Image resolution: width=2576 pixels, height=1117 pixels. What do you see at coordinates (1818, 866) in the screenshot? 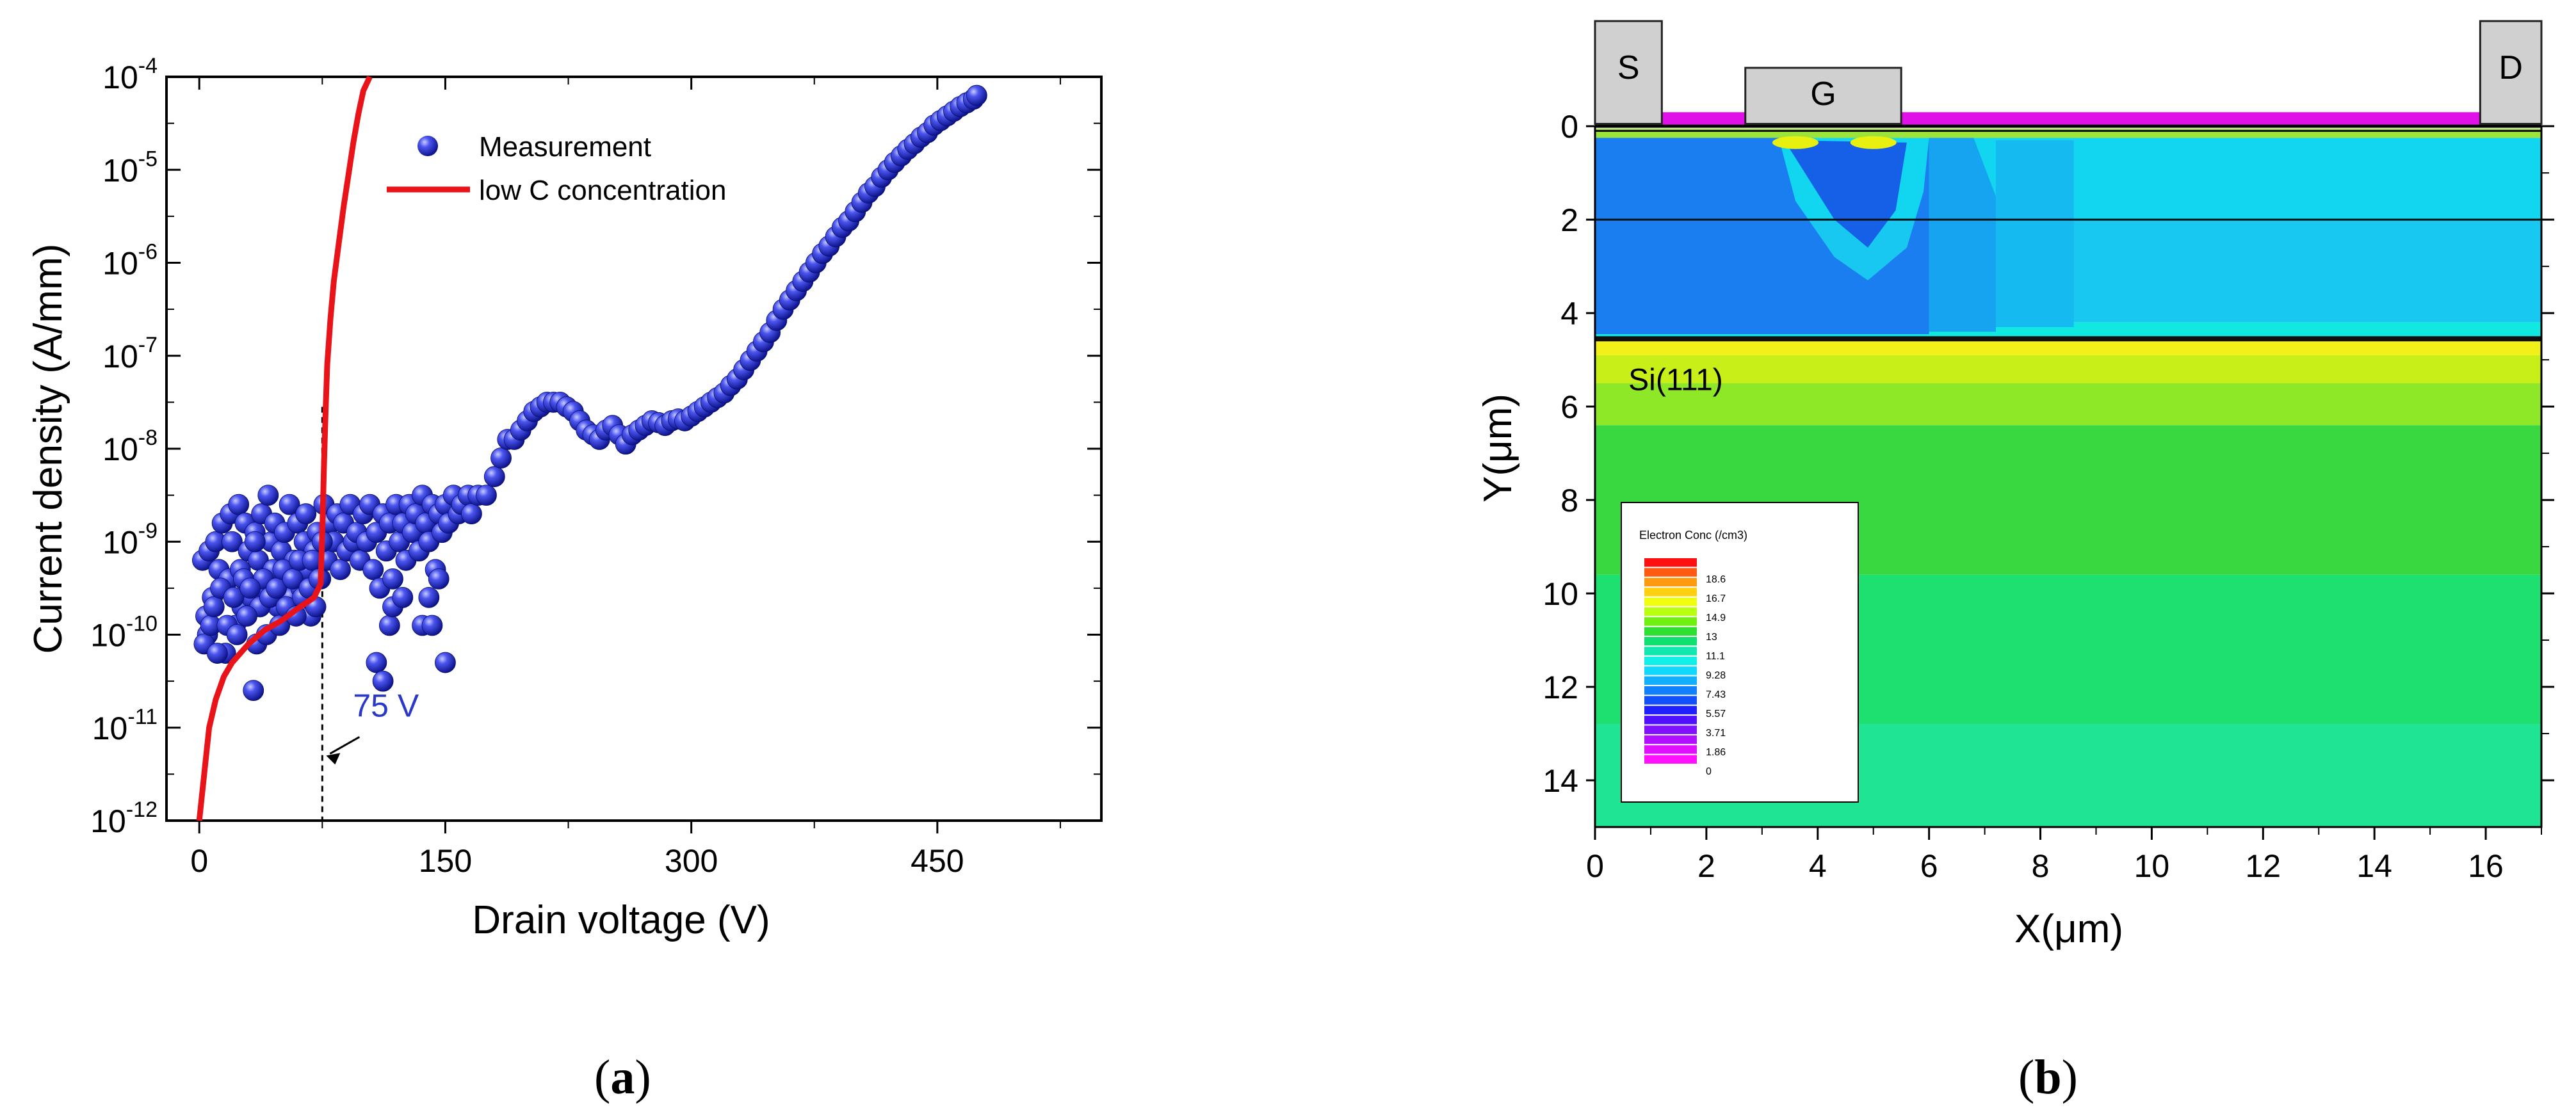
I see `chart-b-x-tick-label: 4` at bounding box center [1818, 866].